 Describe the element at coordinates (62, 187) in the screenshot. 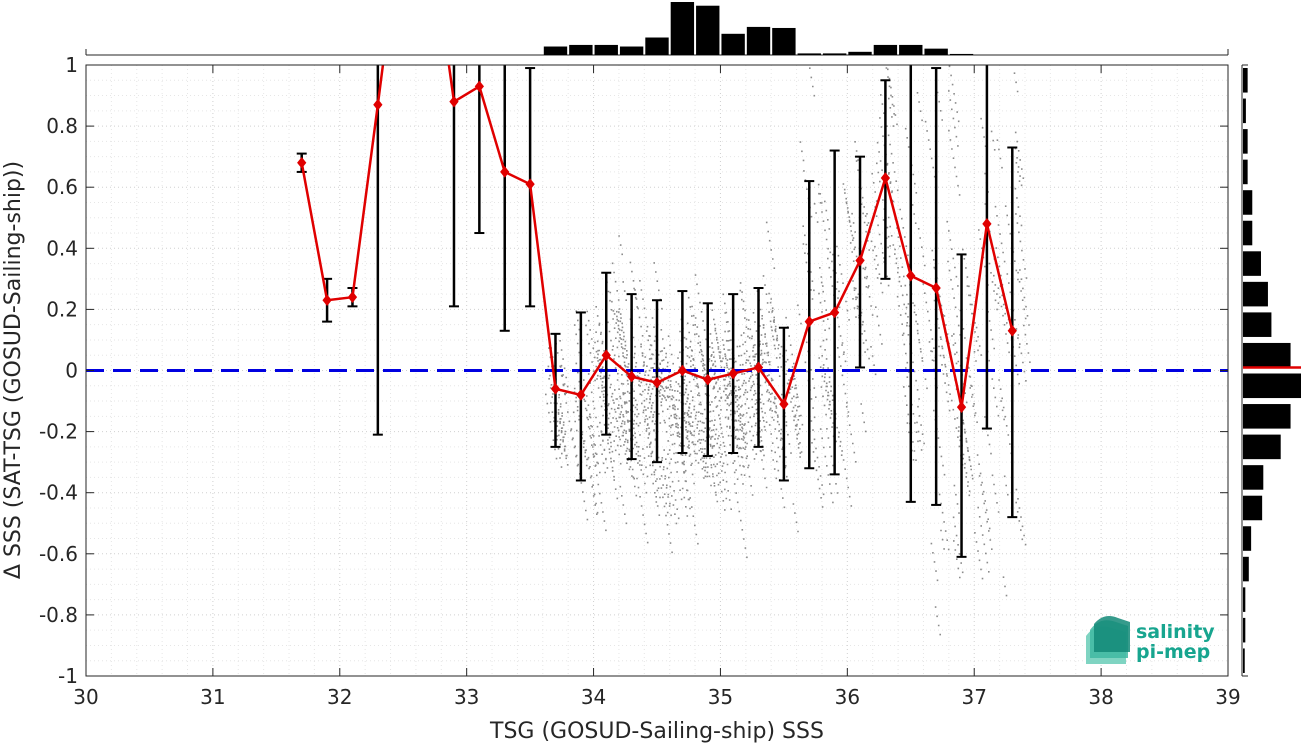

I see `y-tick-label: 0.6` at that location.